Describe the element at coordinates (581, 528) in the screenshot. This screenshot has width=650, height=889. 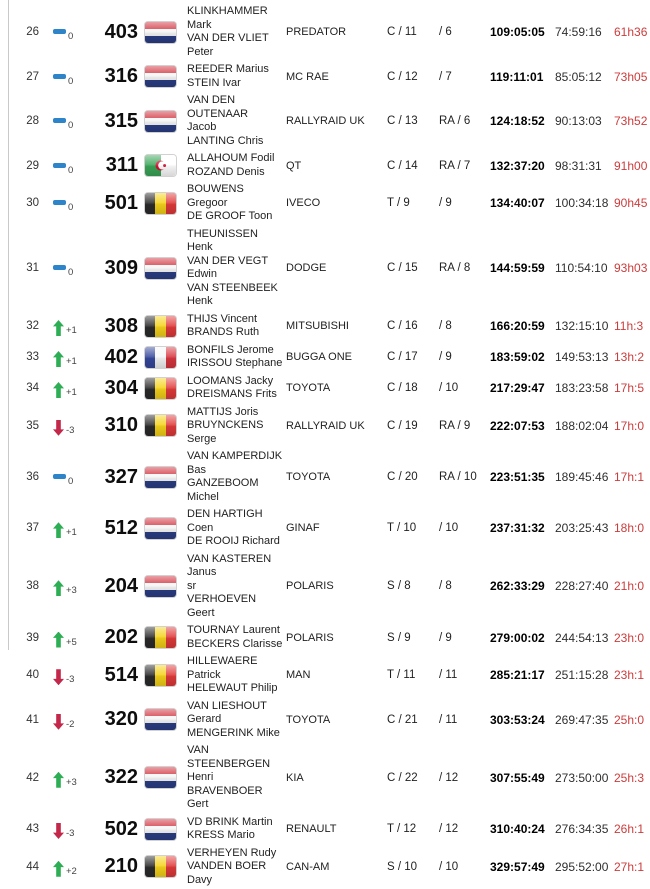
I see `gap-time: 203:25:43` at that location.